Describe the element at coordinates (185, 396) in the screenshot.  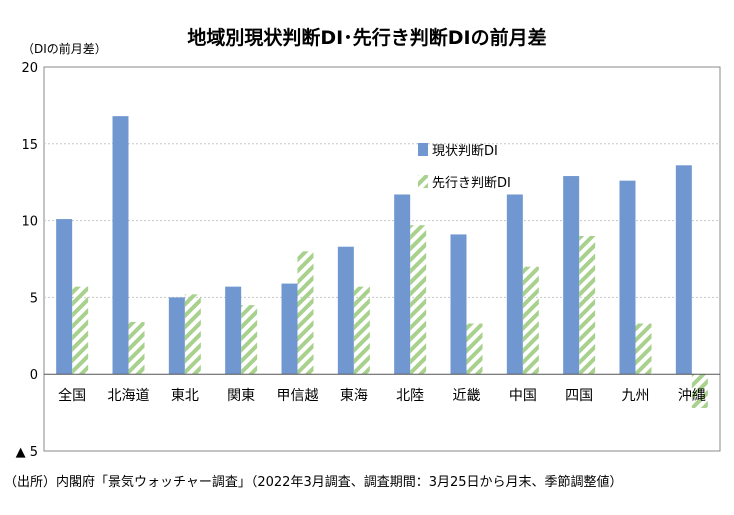
I see `x-tick-label: 東北` at that location.